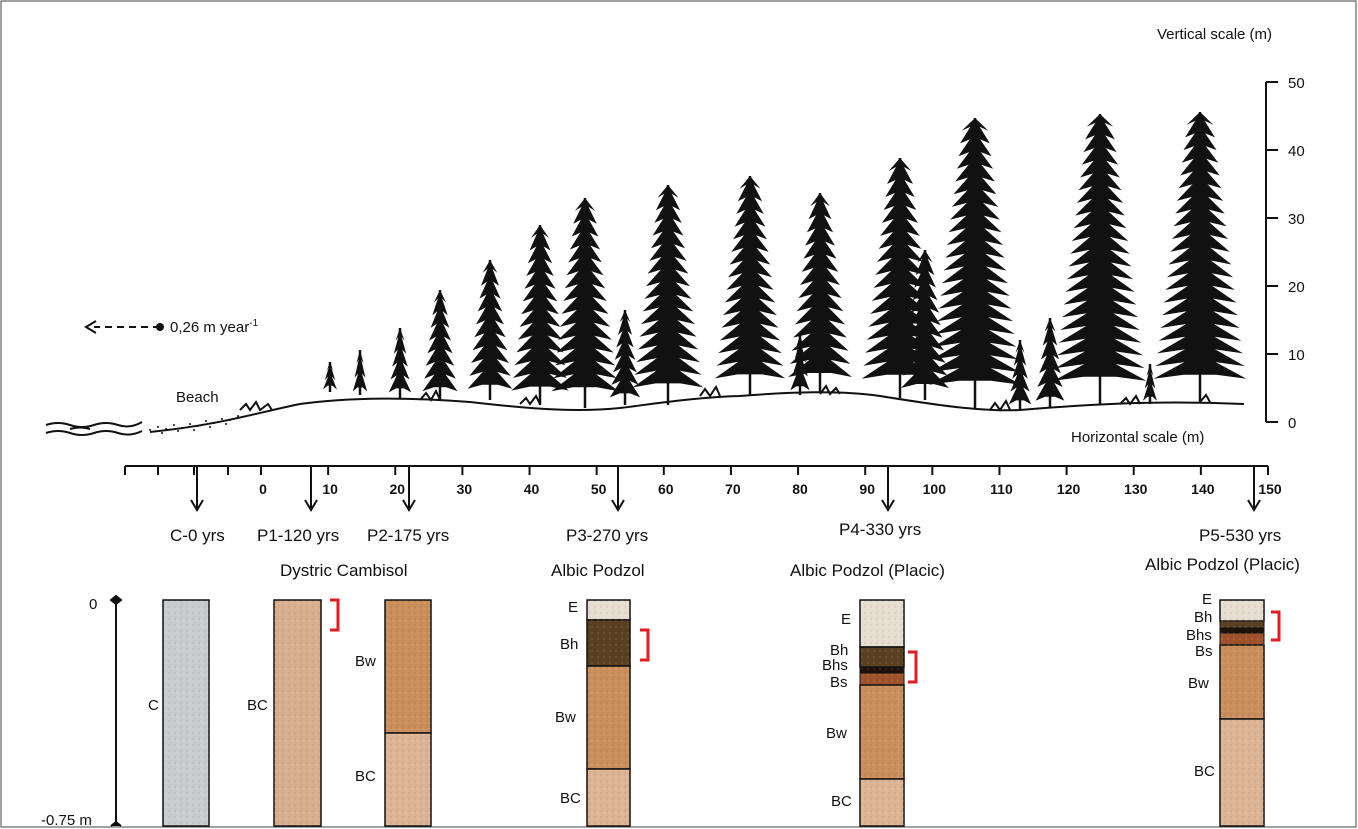 This screenshot has height=829, width=1358. Describe the element at coordinates (298, 535) in the screenshot. I see `site-label-p1: P1-120 yrs` at that location.